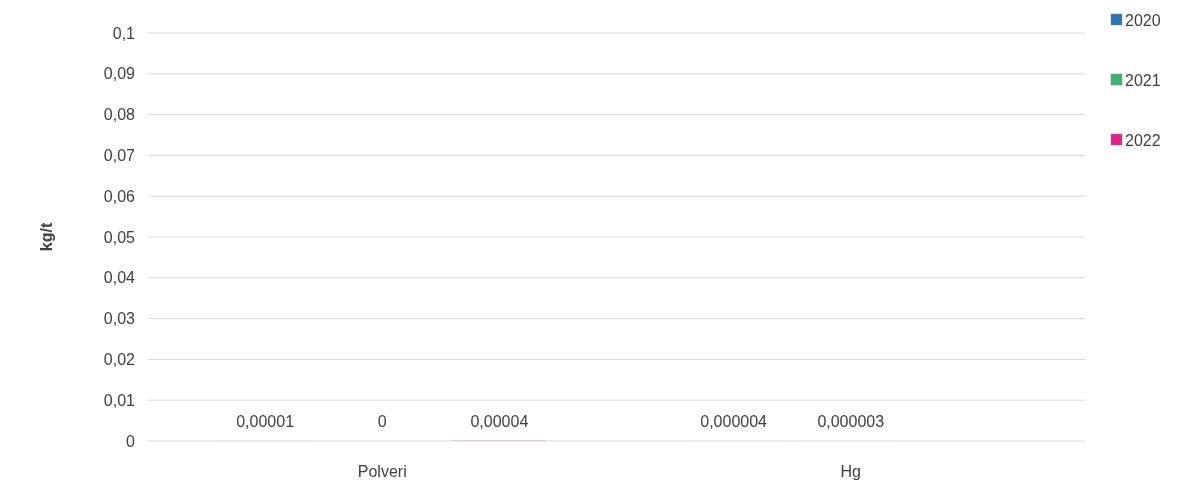  I want to click on y-tick-label: 0,04, so click(119, 278).